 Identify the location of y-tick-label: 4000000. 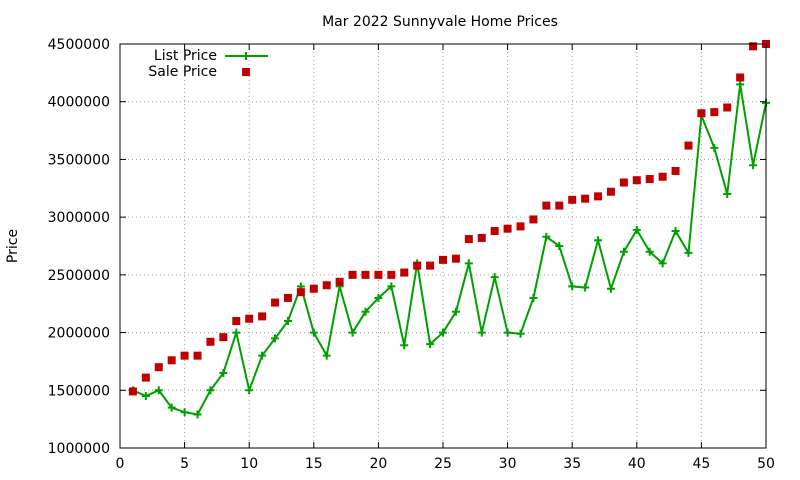
(79, 103).